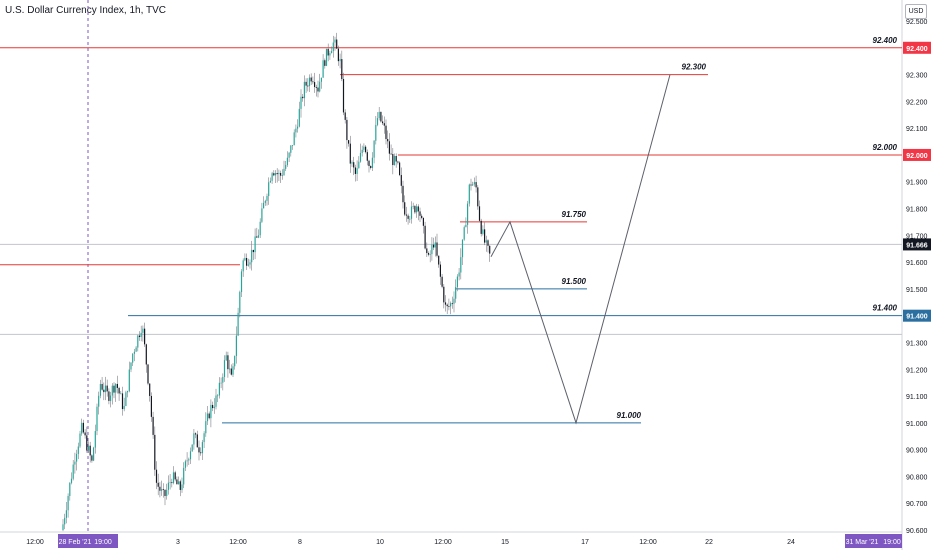 This screenshot has width=932, height=550. I want to click on level-label: 92.400, so click(885, 40).